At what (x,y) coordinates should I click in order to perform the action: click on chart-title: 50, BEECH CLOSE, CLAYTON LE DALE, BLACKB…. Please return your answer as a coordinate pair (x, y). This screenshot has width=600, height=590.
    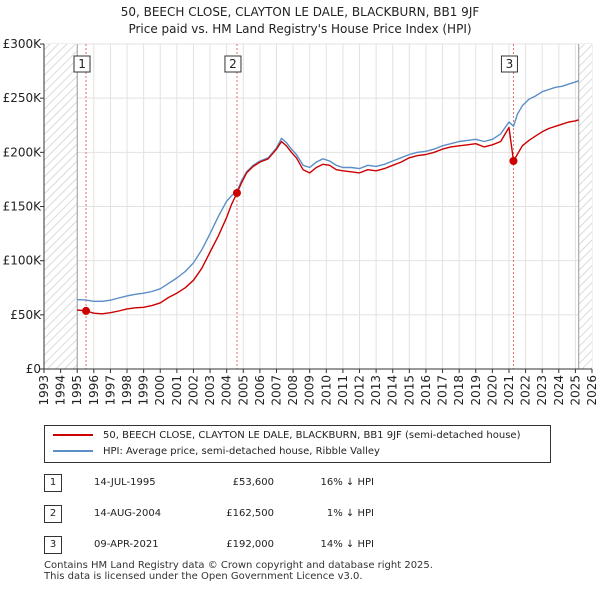
    Looking at the image, I should click on (300, 21).